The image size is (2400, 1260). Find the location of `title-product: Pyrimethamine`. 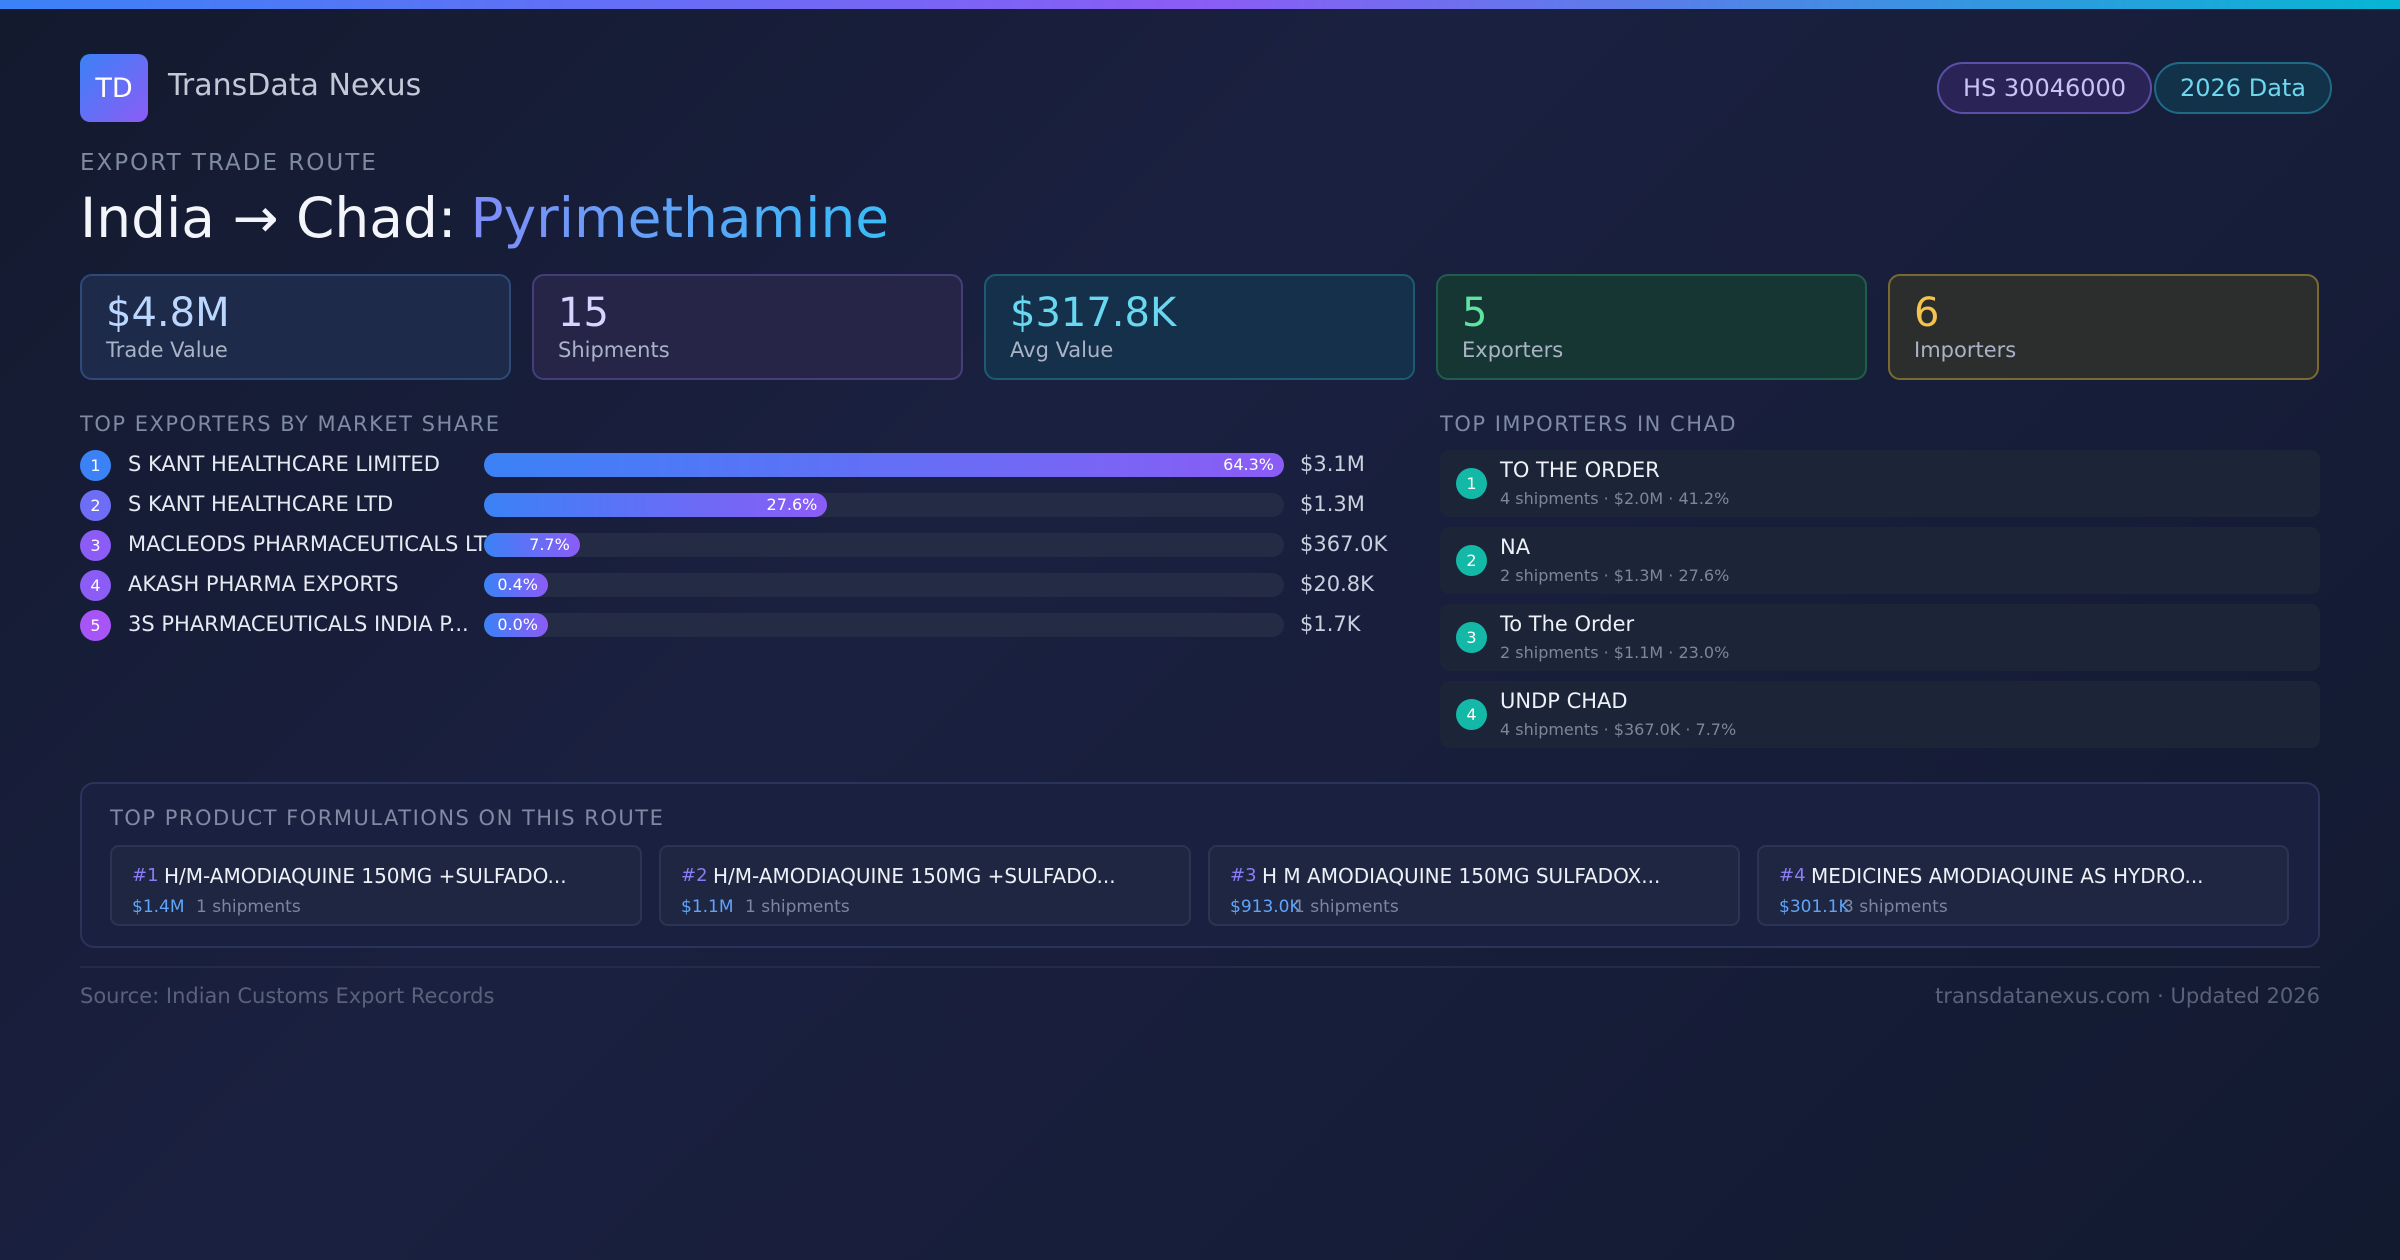

title-product: Pyrimethamine is located at coordinates (680, 218).